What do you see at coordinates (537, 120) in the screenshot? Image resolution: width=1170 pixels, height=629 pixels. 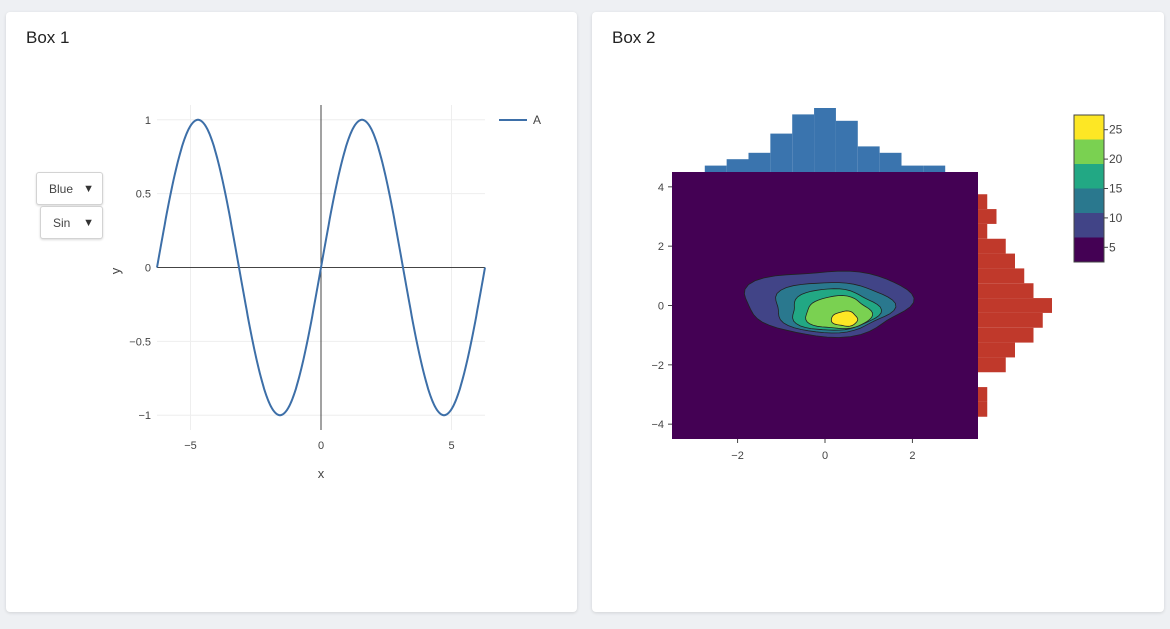 I see `legend-label: A` at bounding box center [537, 120].